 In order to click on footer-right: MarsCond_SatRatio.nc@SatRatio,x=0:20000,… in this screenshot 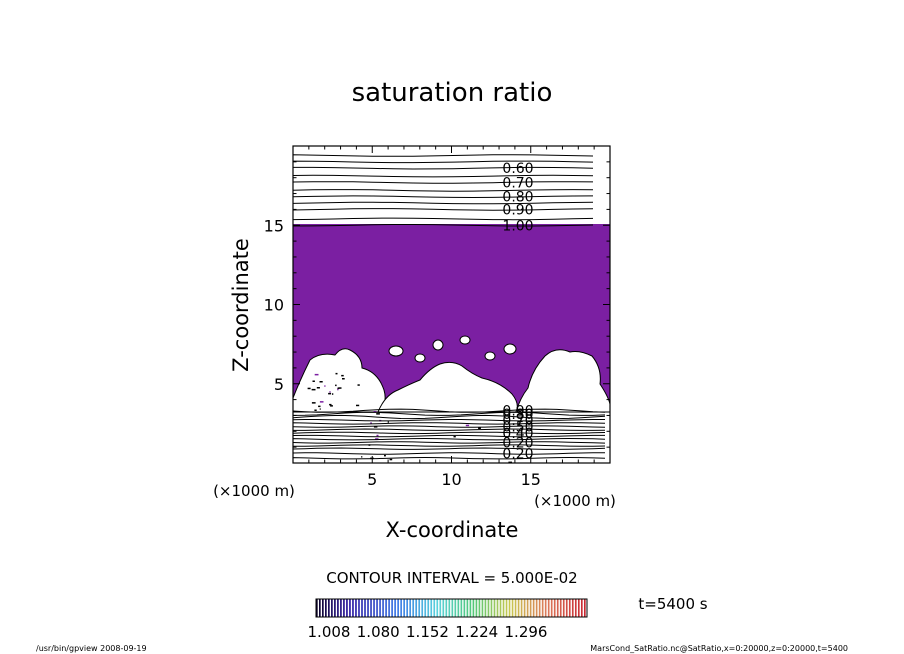, I will do `click(719, 648)`.